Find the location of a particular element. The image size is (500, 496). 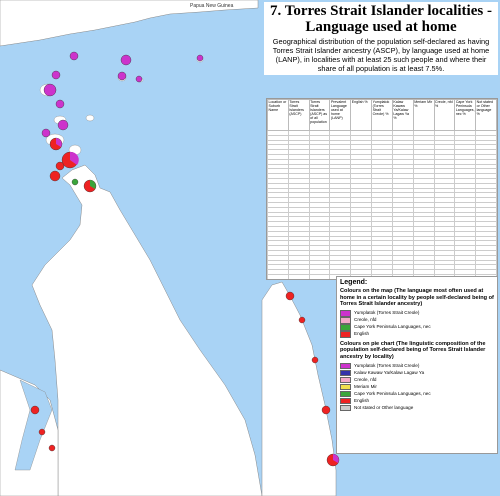

legend-item: Meriam Mir is located at coordinates (417, 387).